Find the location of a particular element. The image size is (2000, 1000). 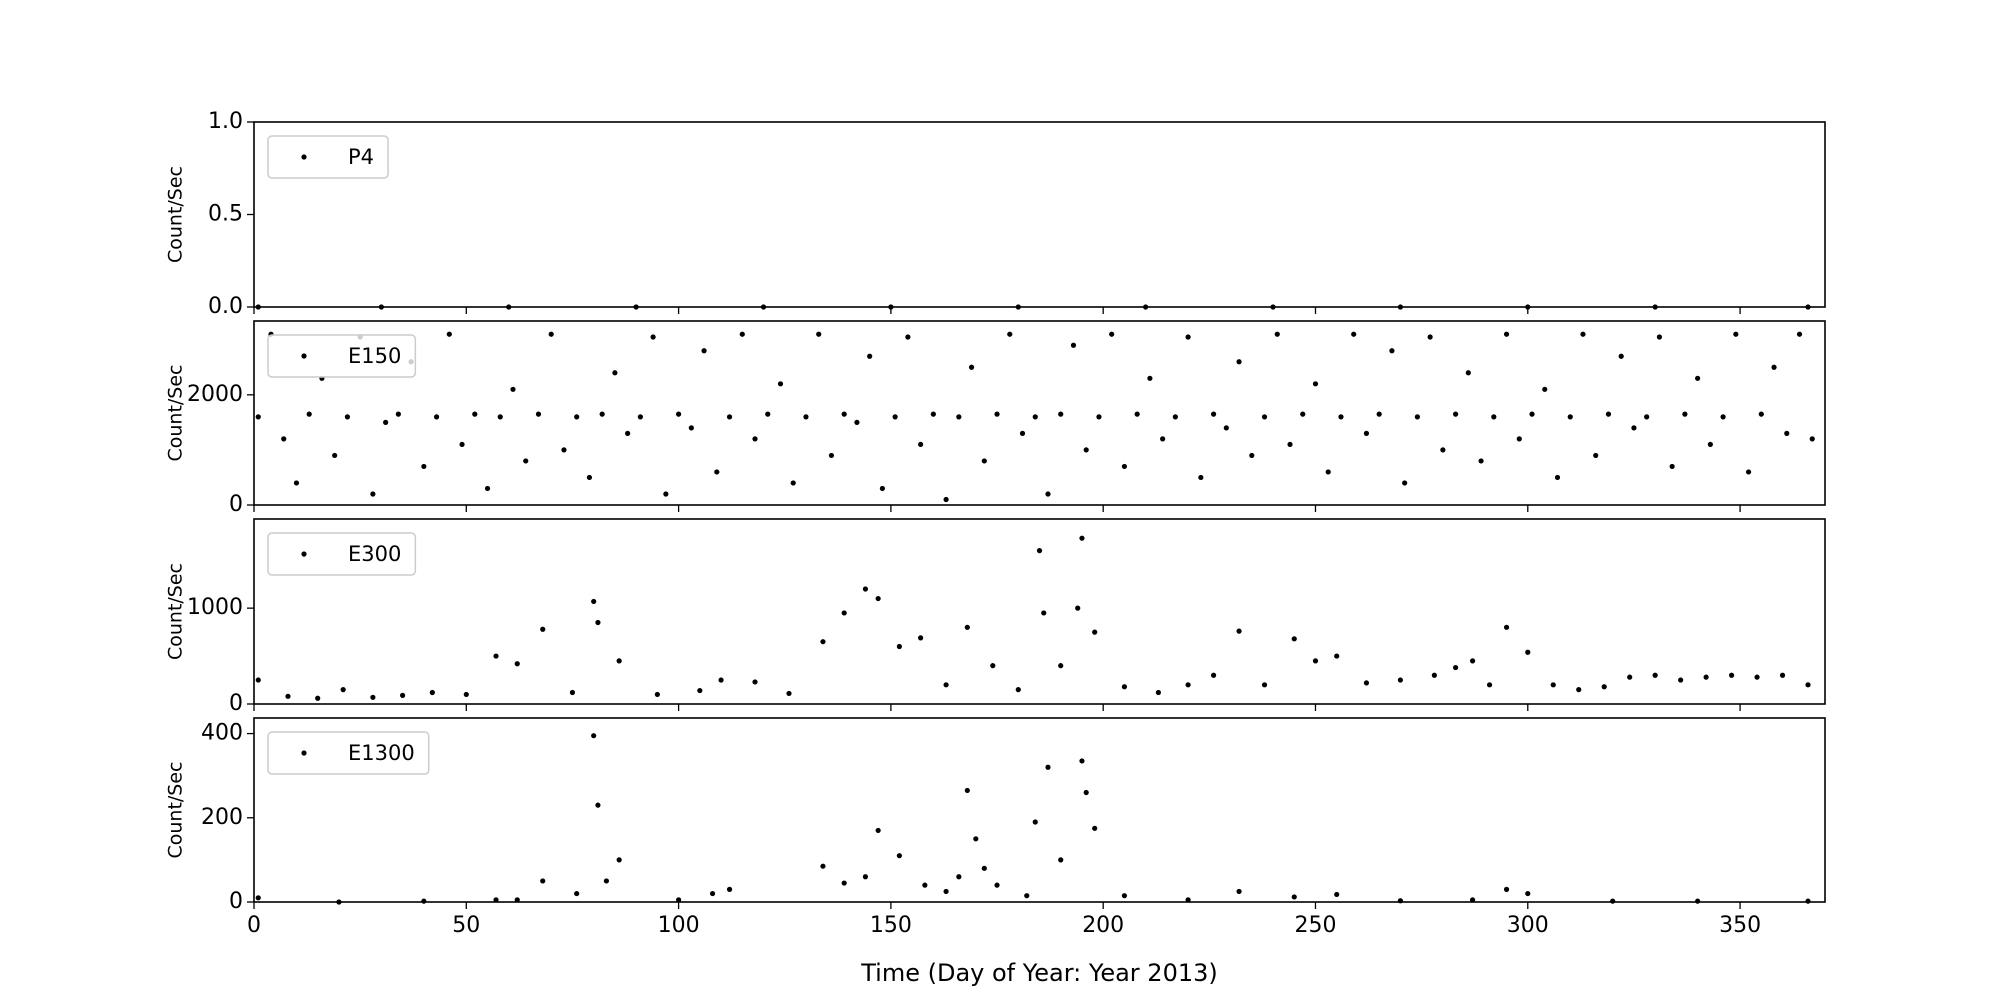

y-tick-label: 1000 is located at coordinates (215, 607).